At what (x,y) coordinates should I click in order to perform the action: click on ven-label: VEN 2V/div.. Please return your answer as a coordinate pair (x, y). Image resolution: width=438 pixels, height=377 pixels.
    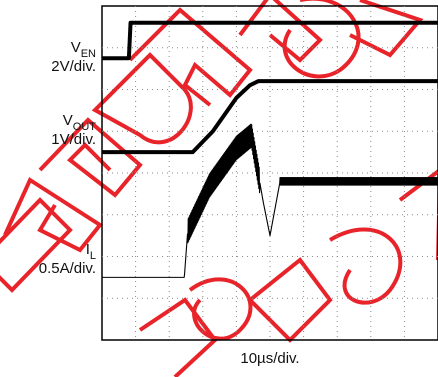
    Looking at the image, I should click on (48, 57).